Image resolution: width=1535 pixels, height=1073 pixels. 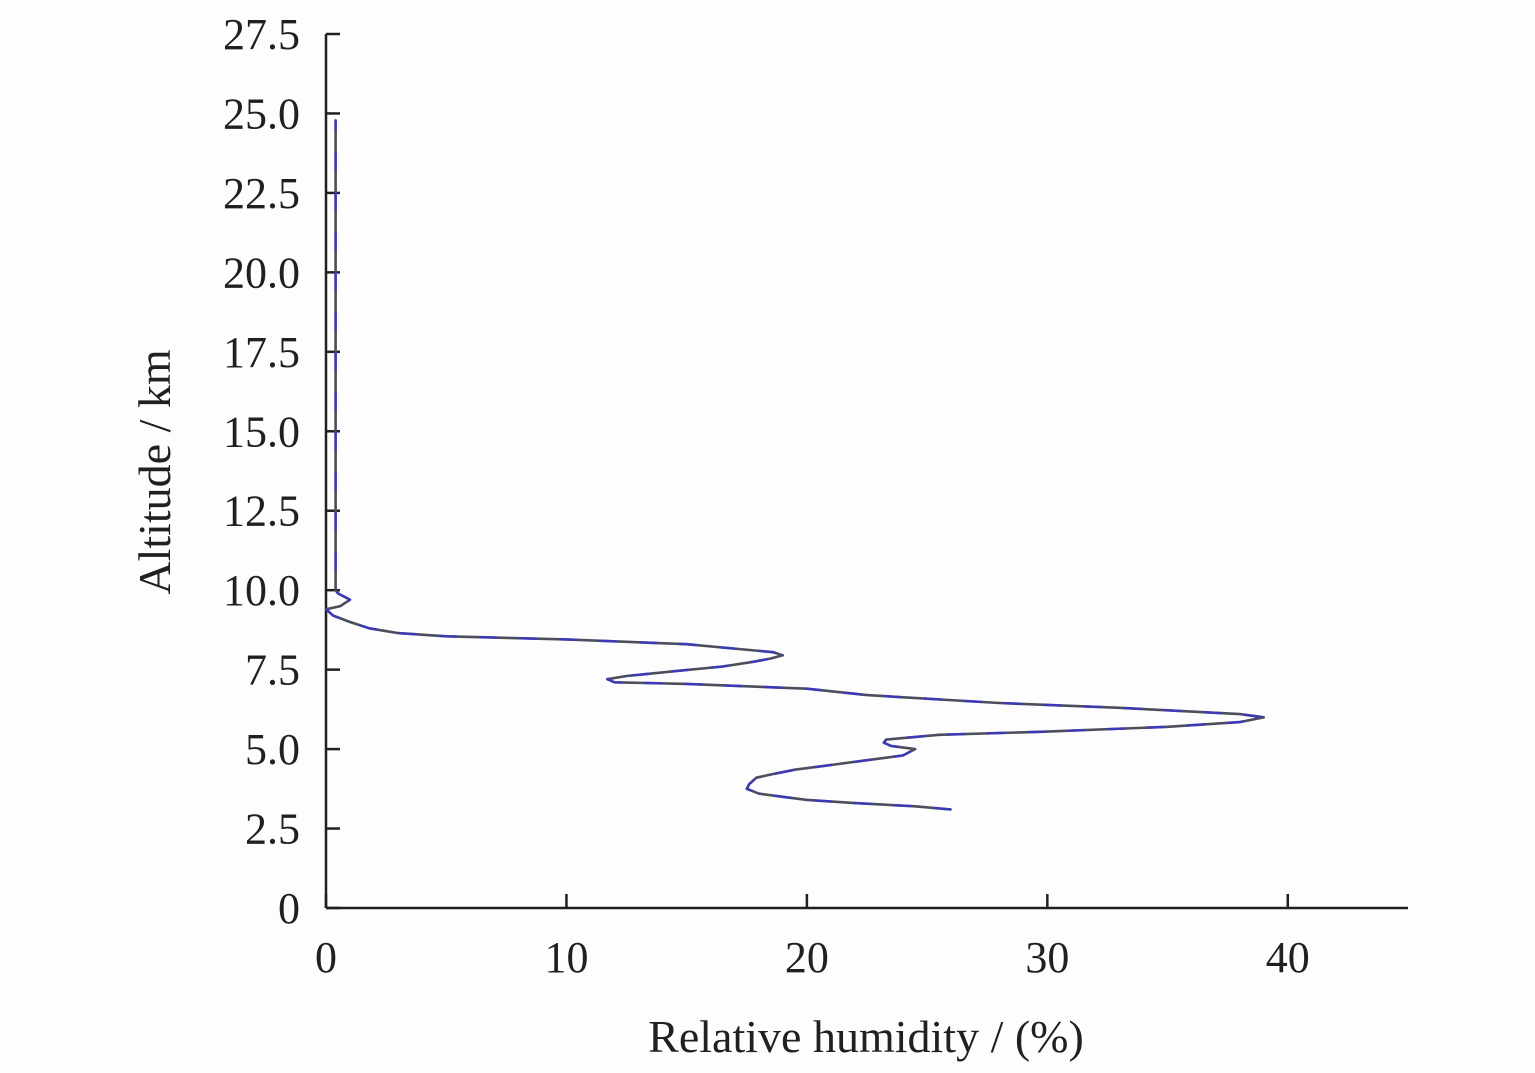 What do you see at coordinates (326, 957) in the screenshot?
I see `x-tick-label: 0` at bounding box center [326, 957].